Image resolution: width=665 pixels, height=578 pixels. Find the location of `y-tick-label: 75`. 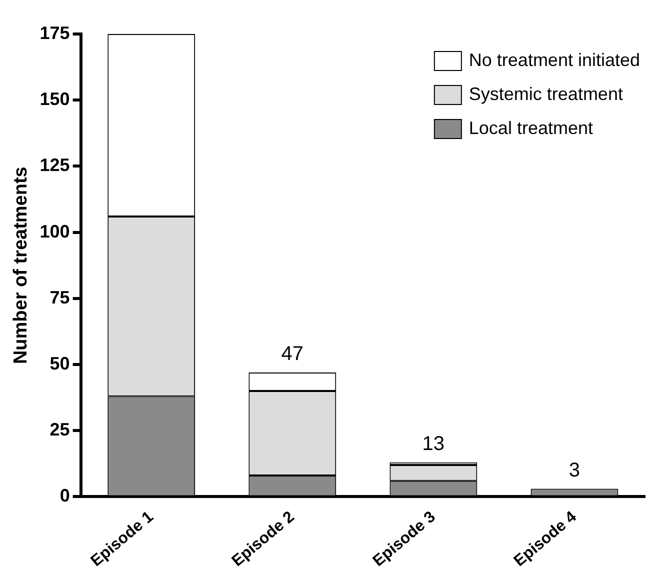

y-tick-label: 75 is located at coordinates (60, 297).